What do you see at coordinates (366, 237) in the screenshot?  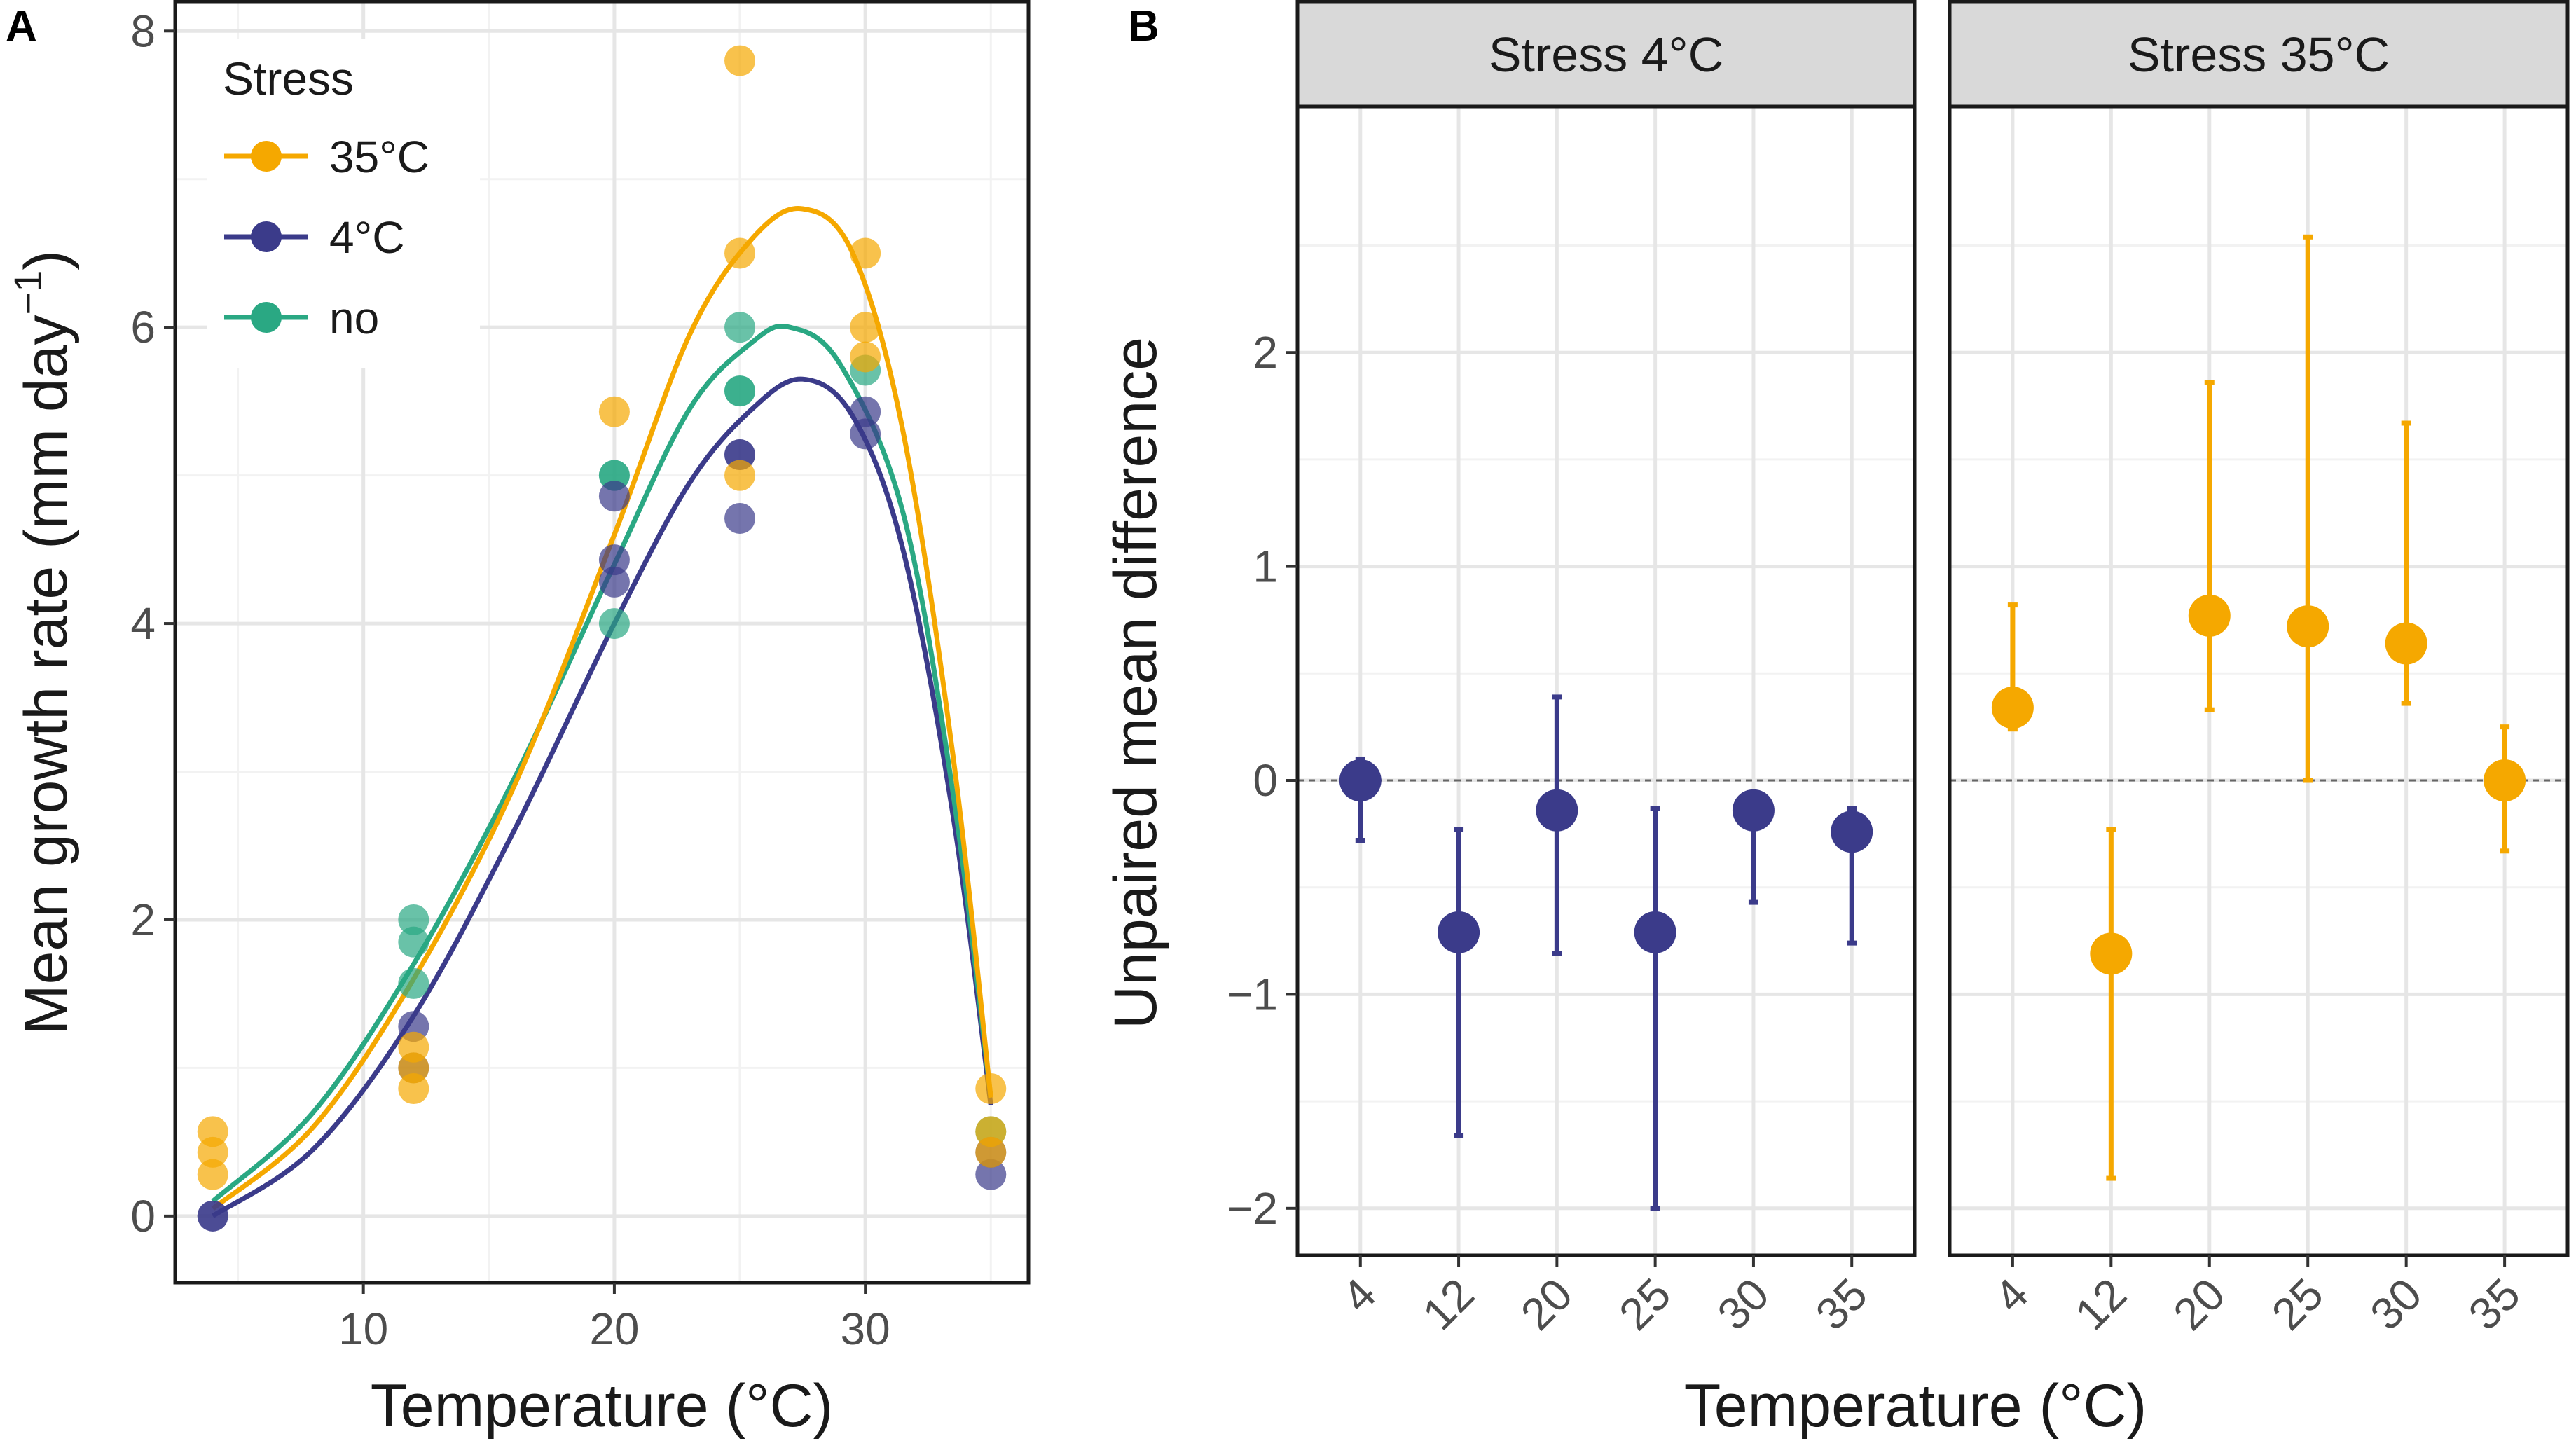 I see `legend-label: 4°C` at bounding box center [366, 237].